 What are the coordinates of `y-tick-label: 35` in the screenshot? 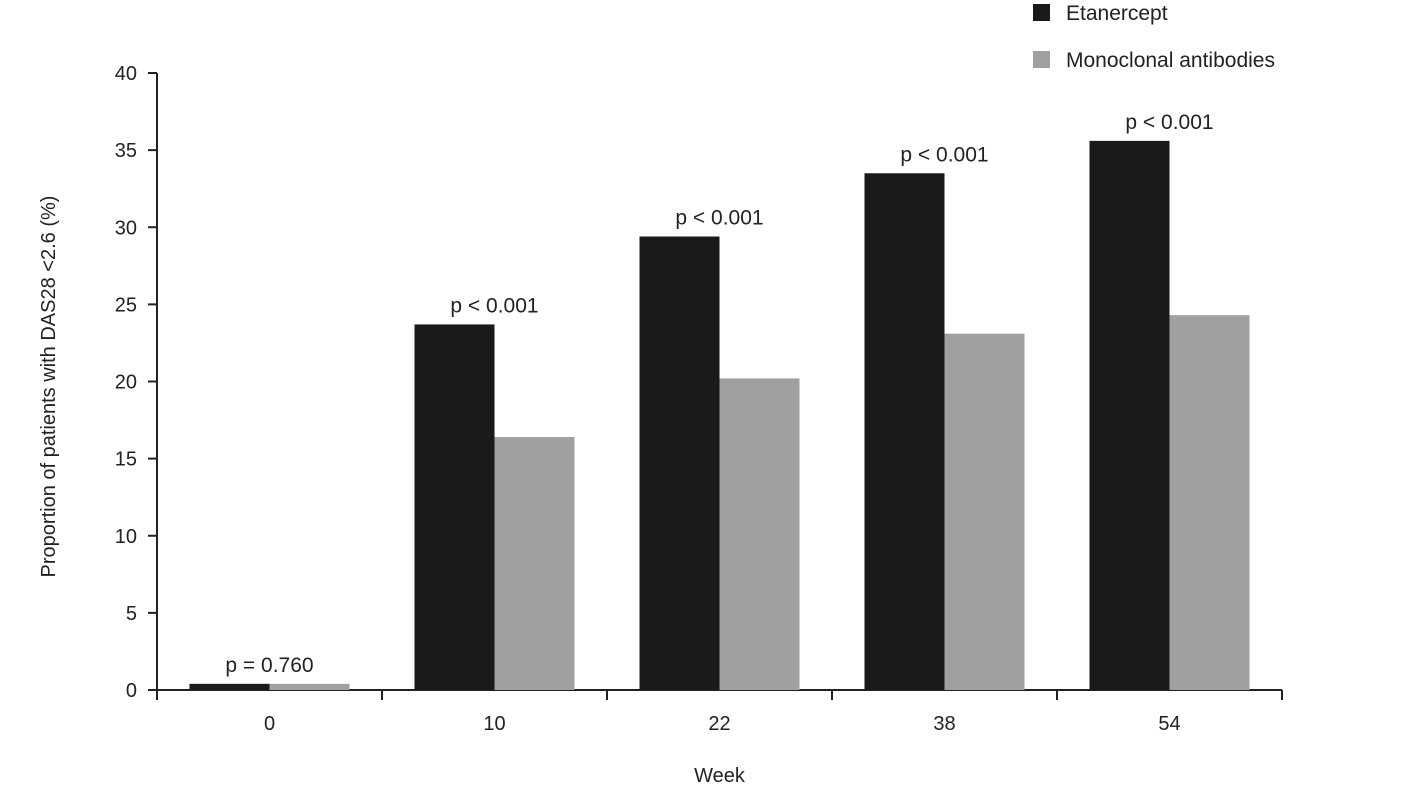 It's located at (126, 151).